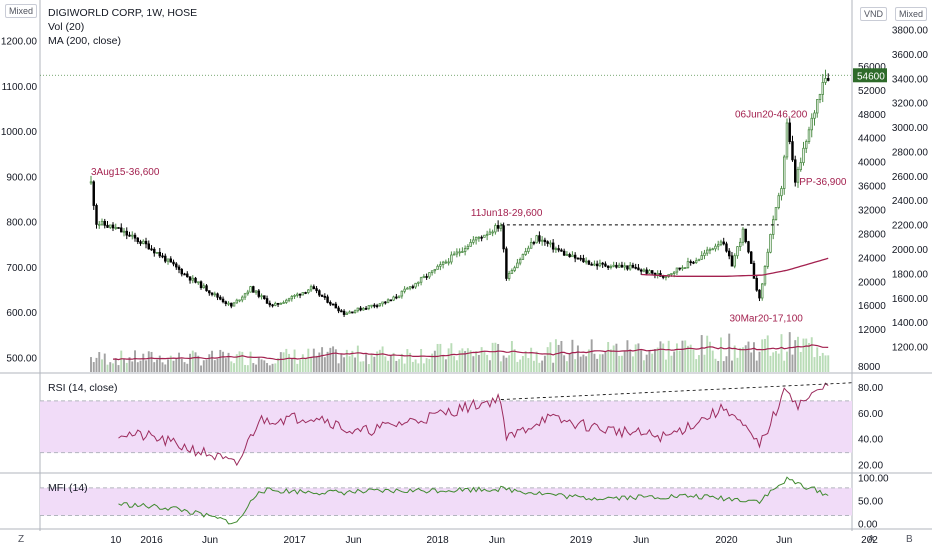 The height and width of the screenshot is (555, 932). I want to click on right-axis-tick-label: 40000, so click(872, 163).